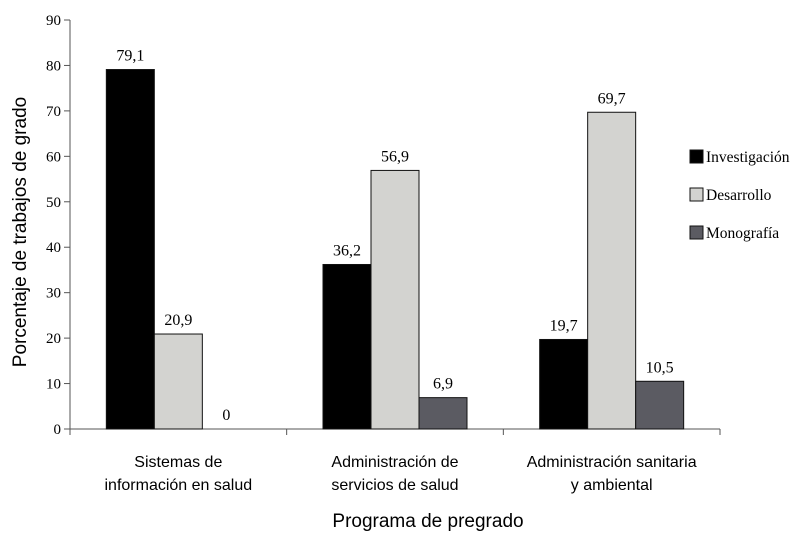  What do you see at coordinates (53, 66) in the screenshot?
I see `y-tick-label: 80` at bounding box center [53, 66].